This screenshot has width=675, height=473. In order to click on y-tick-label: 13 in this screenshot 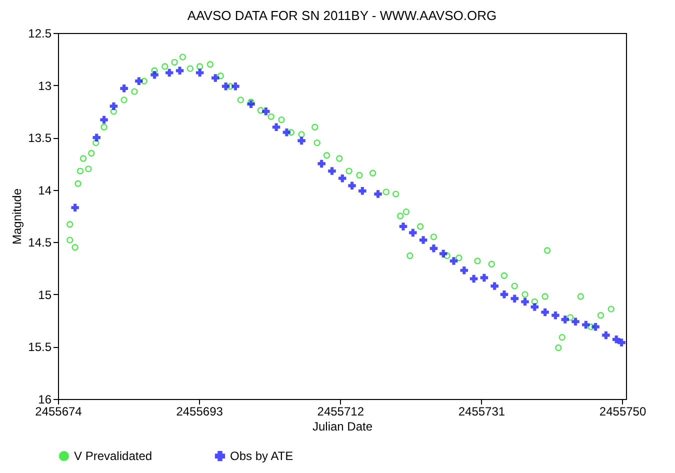, I will do `click(45, 85)`.